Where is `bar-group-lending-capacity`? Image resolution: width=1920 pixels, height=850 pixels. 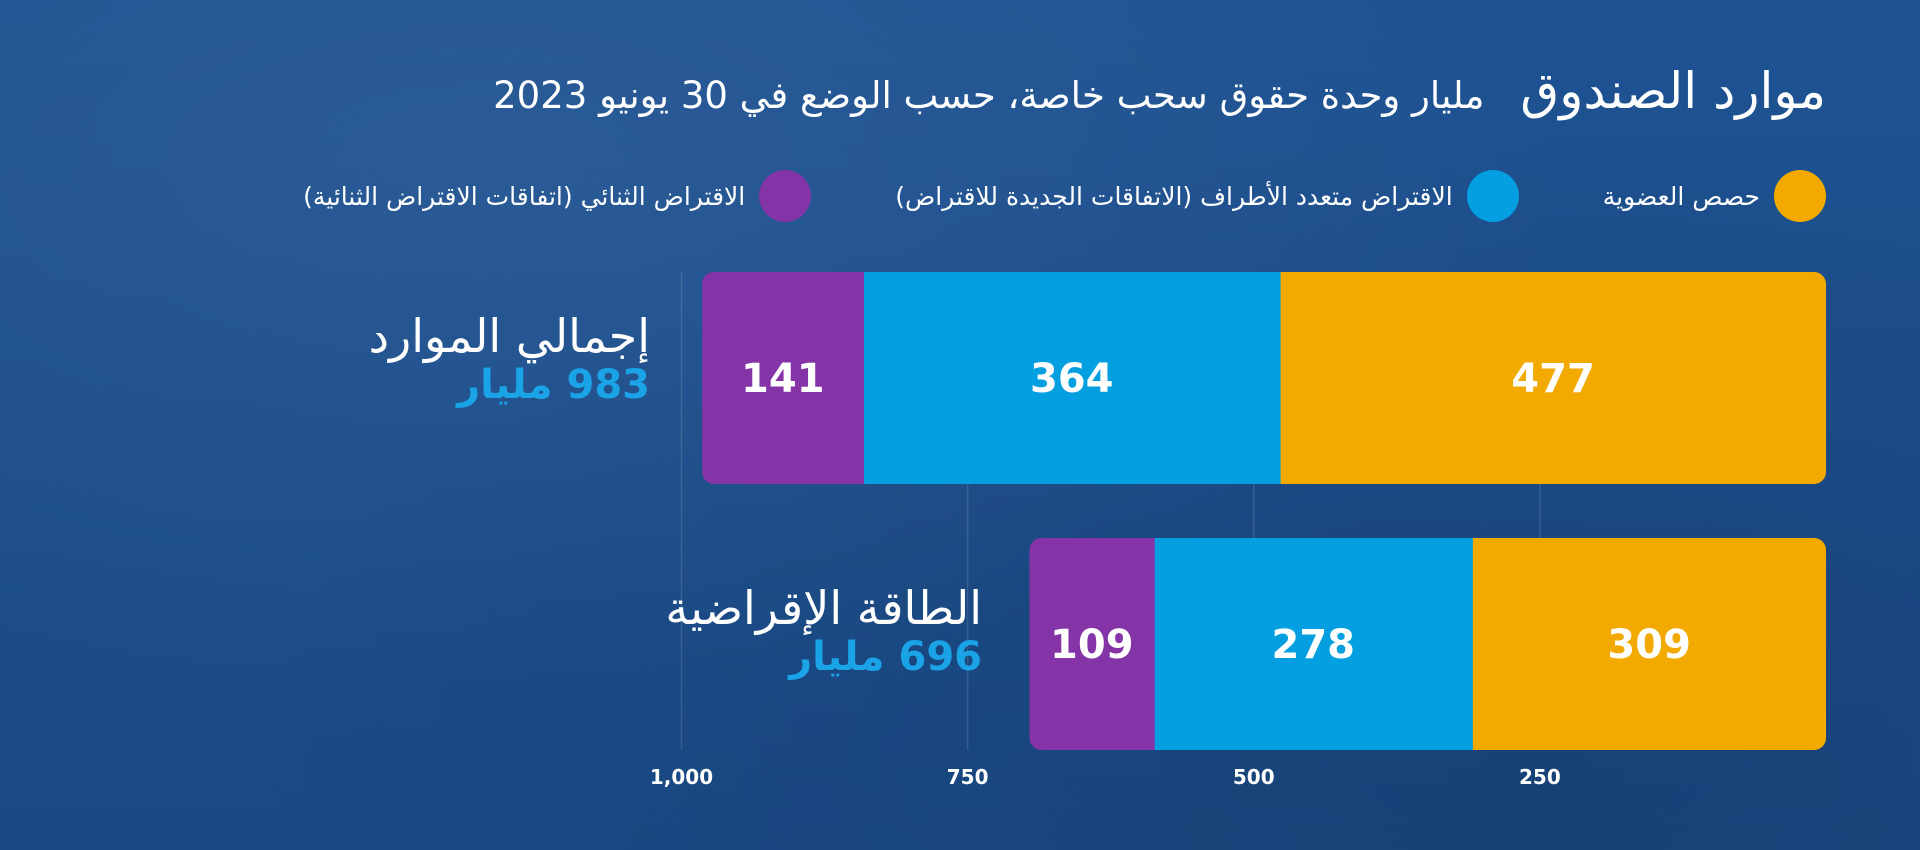
bar-group-lending-capacity is located at coordinates (1427, 644).